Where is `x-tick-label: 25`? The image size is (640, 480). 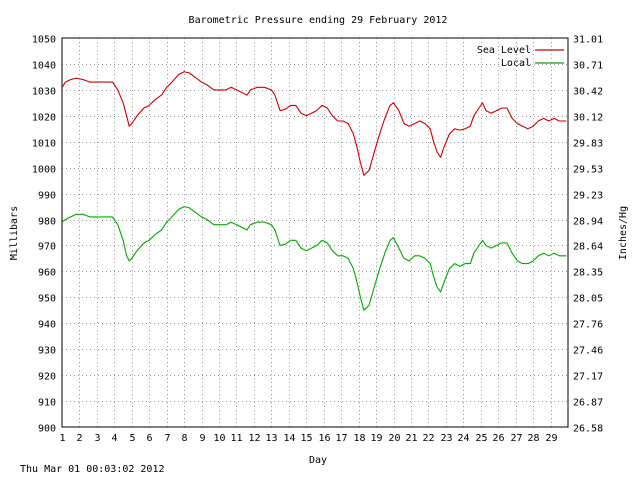 x-tick-label: 25 is located at coordinates (481, 438).